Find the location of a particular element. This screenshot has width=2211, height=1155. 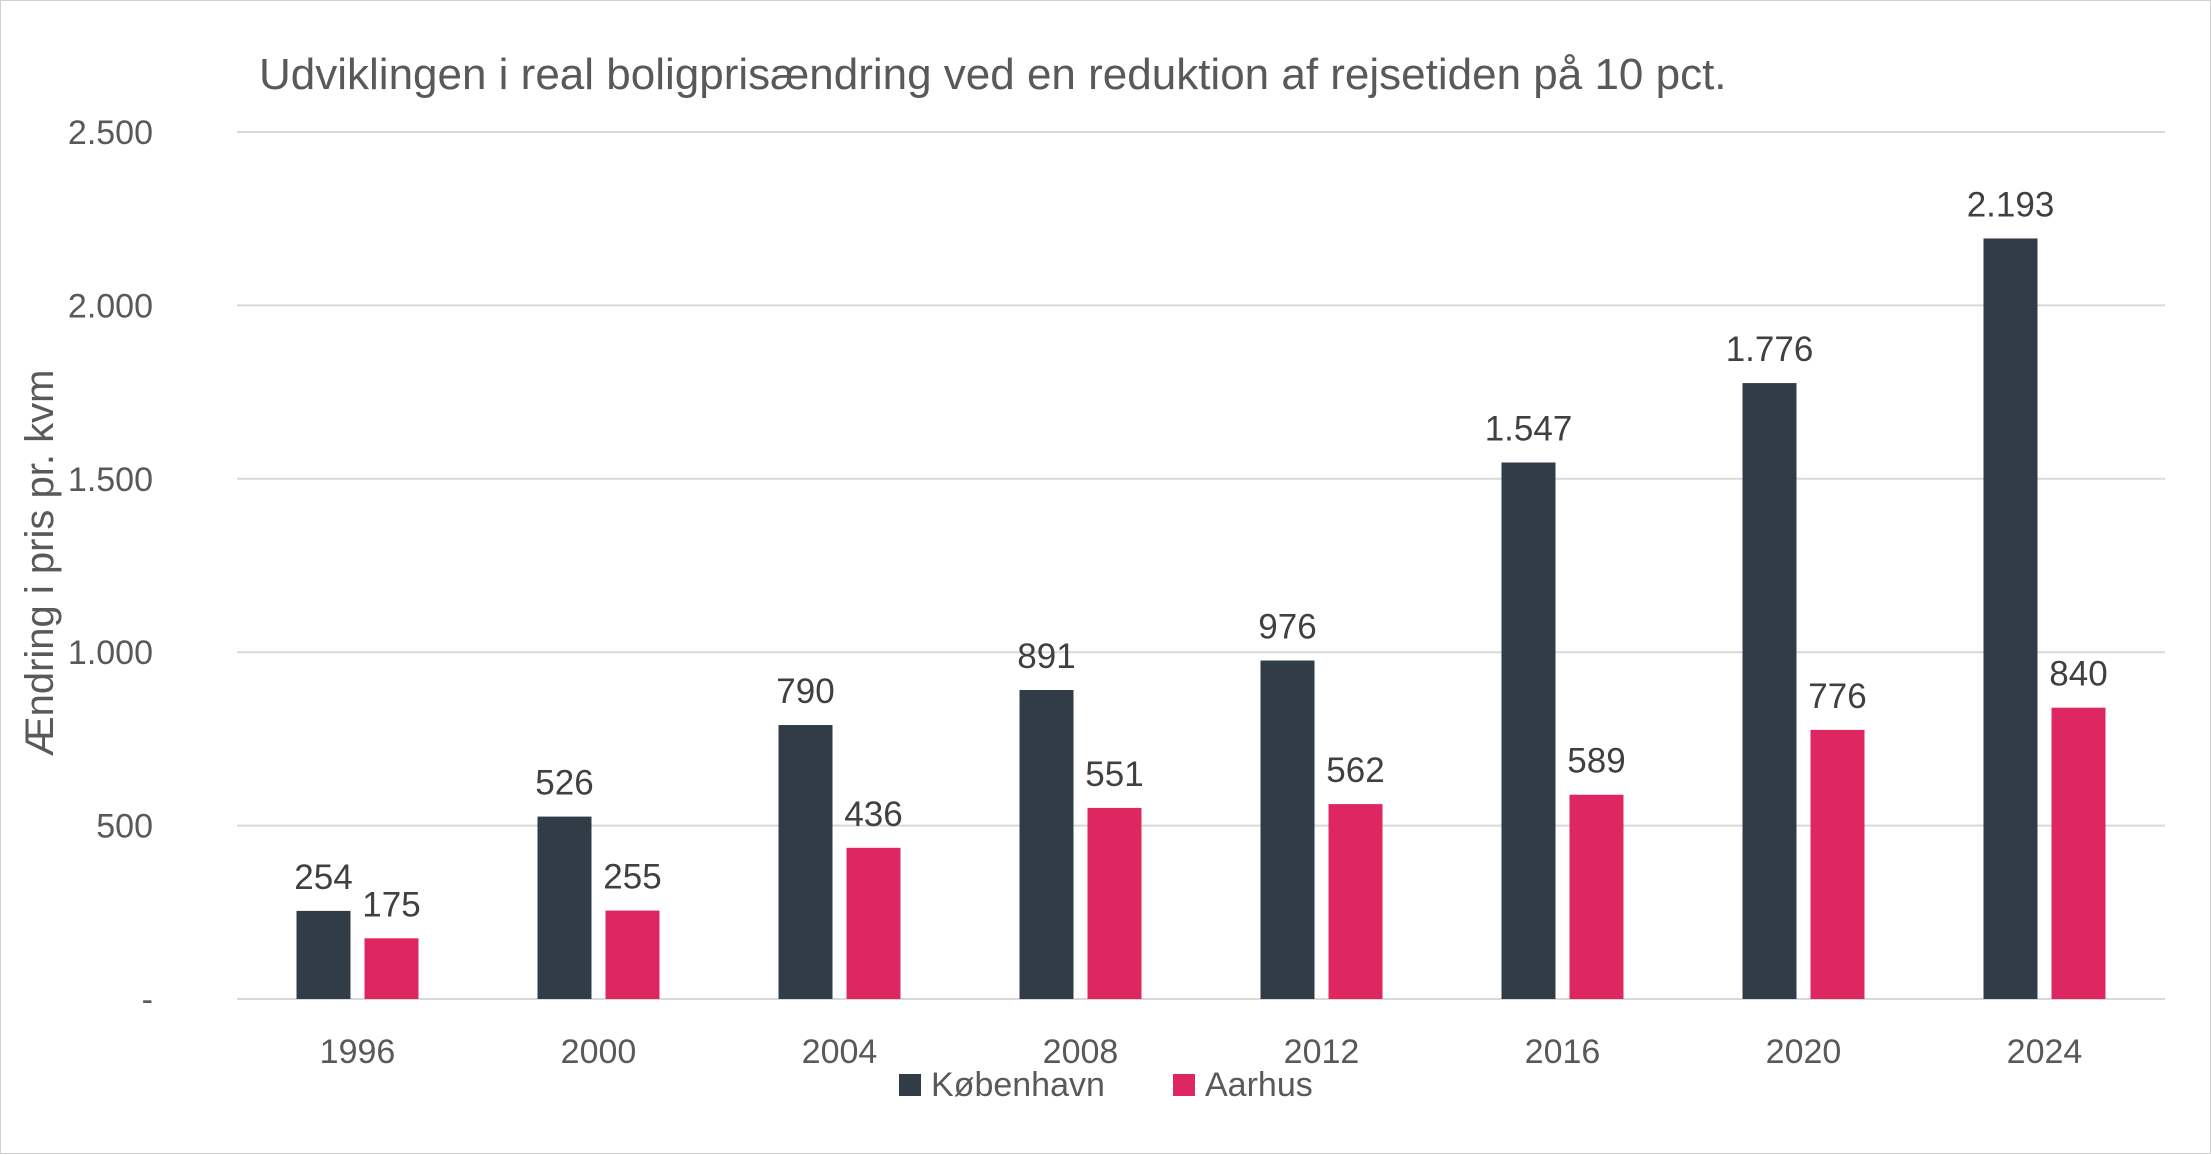

bar-aarhus-2004 is located at coordinates (873, 923).